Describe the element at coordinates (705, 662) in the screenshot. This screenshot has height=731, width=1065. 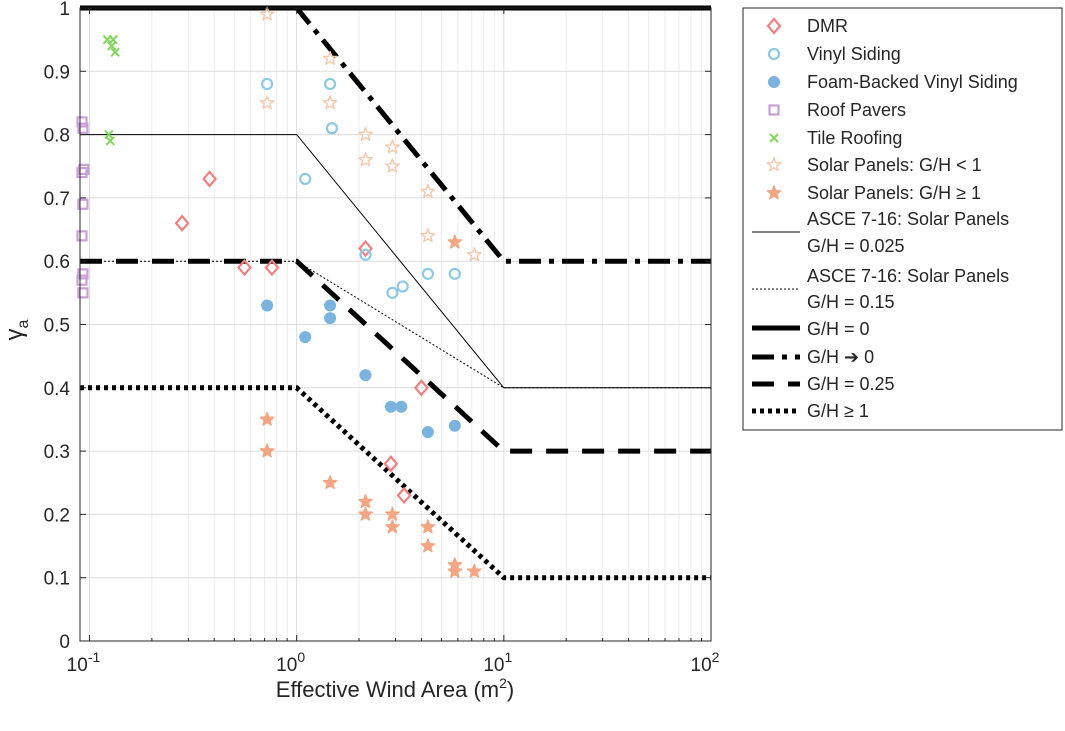
I see `x-tick-label: 10²` at that location.